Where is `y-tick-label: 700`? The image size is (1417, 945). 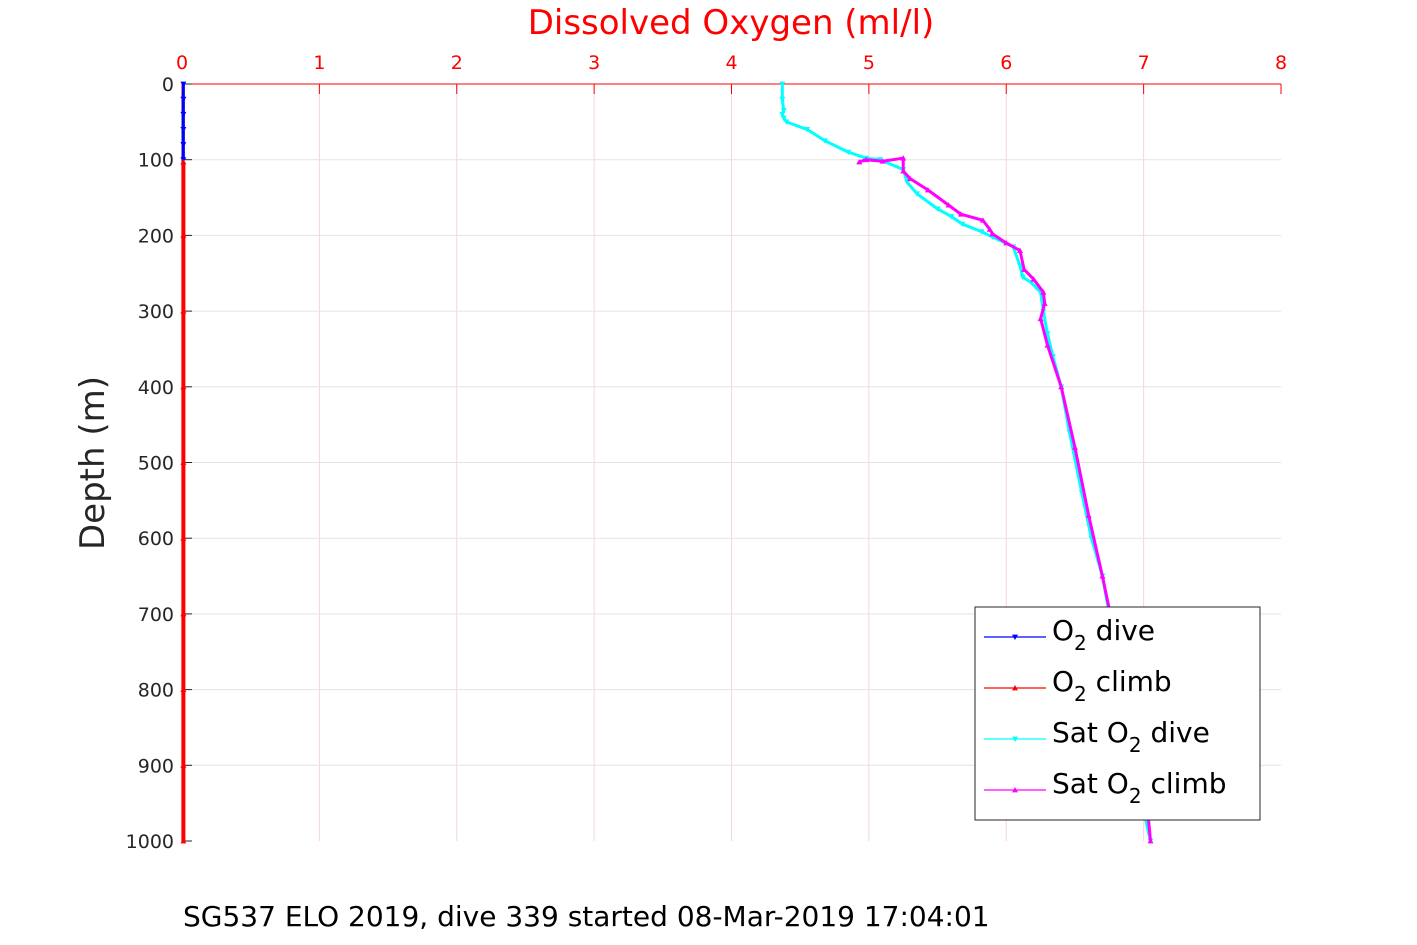 y-tick-label: 700 is located at coordinates (156, 615).